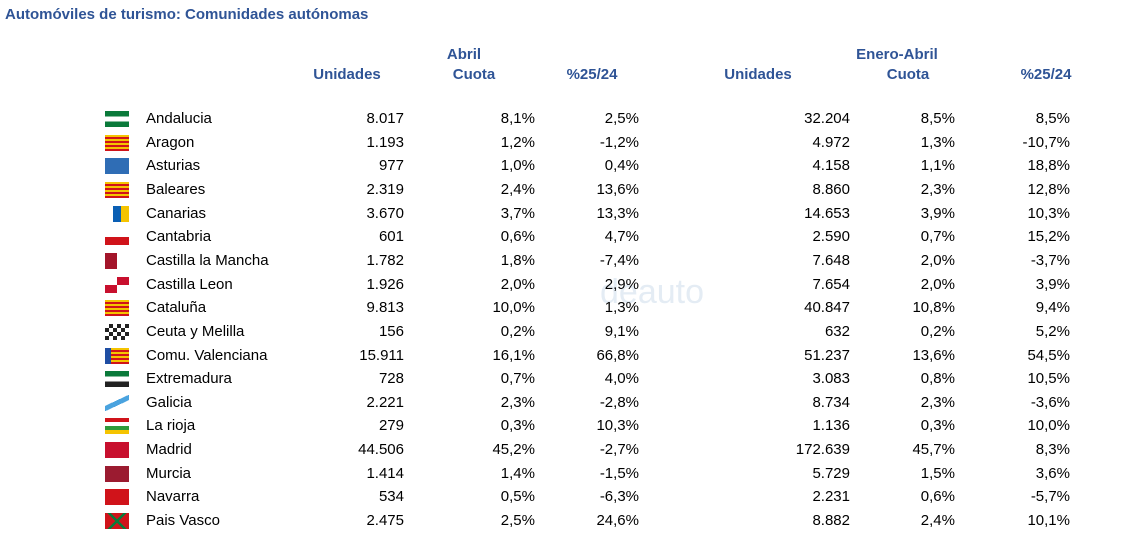 This screenshot has width=1141, height=559. Describe the element at coordinates (517, 166) in the screenshot. I see `table-cell: 1,0%` at that location.